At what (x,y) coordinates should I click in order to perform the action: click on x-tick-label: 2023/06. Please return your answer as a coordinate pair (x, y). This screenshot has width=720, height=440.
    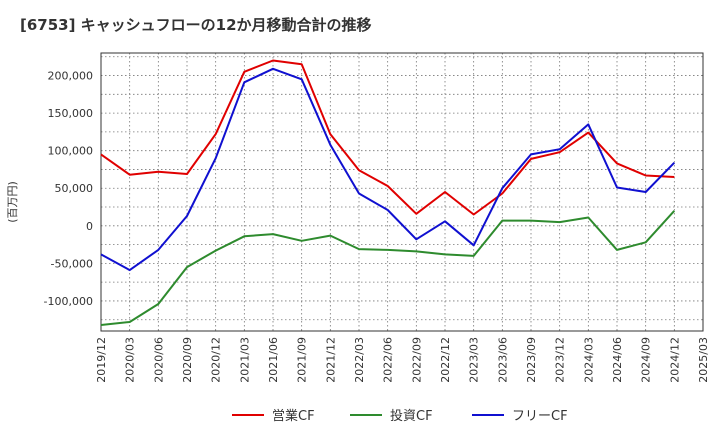
    Looking at the image, I should click on (502, 360).